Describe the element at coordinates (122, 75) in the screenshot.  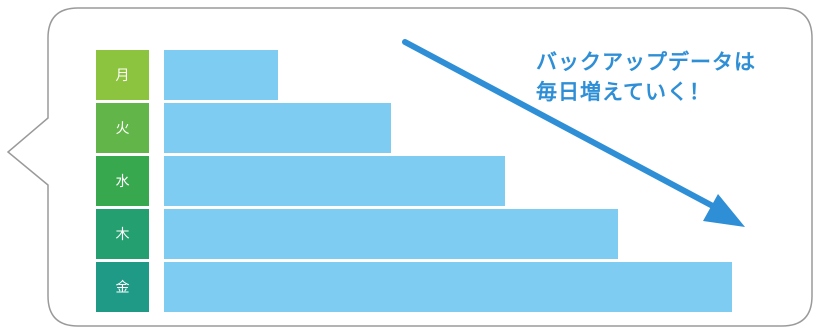
I see `day-label: 月` at that location.